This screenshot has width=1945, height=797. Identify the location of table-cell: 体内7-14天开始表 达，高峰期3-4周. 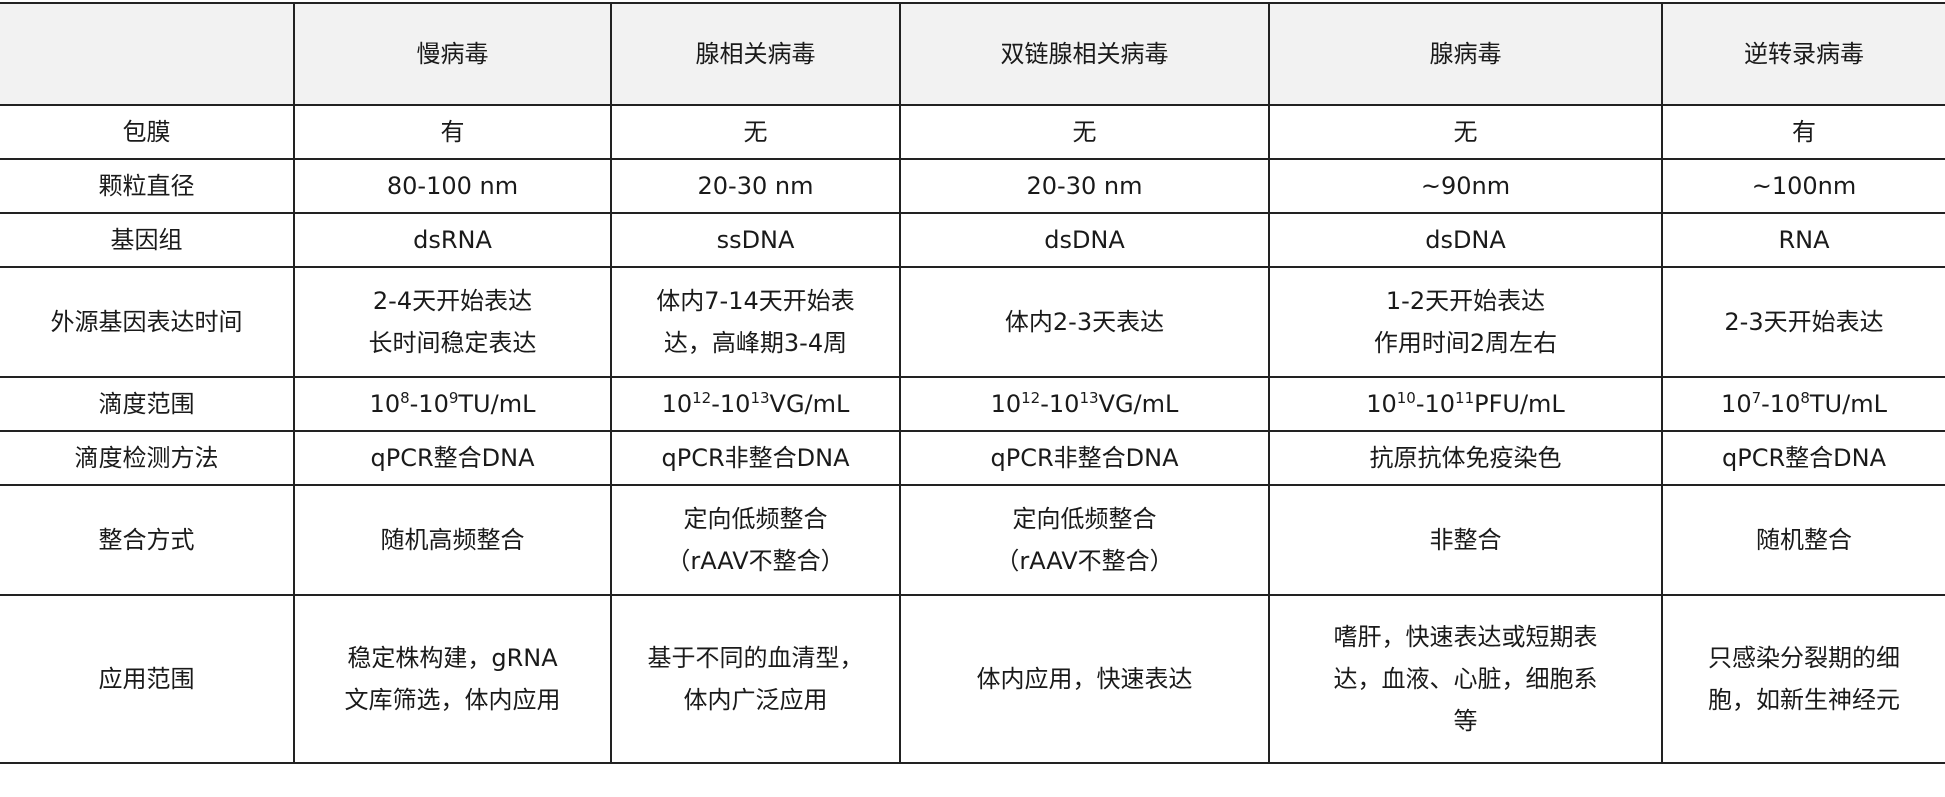
(755, 322).